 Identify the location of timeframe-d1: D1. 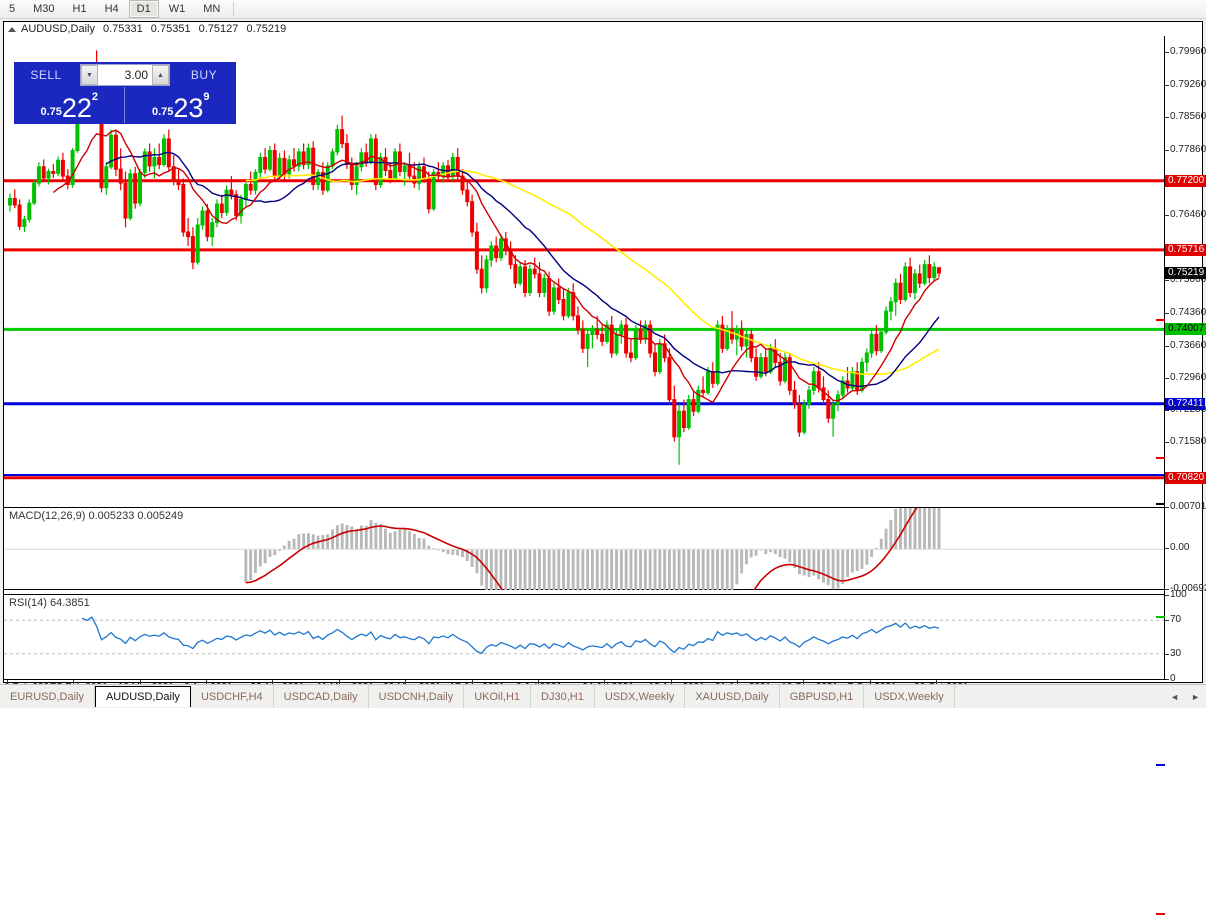
(143, 9).